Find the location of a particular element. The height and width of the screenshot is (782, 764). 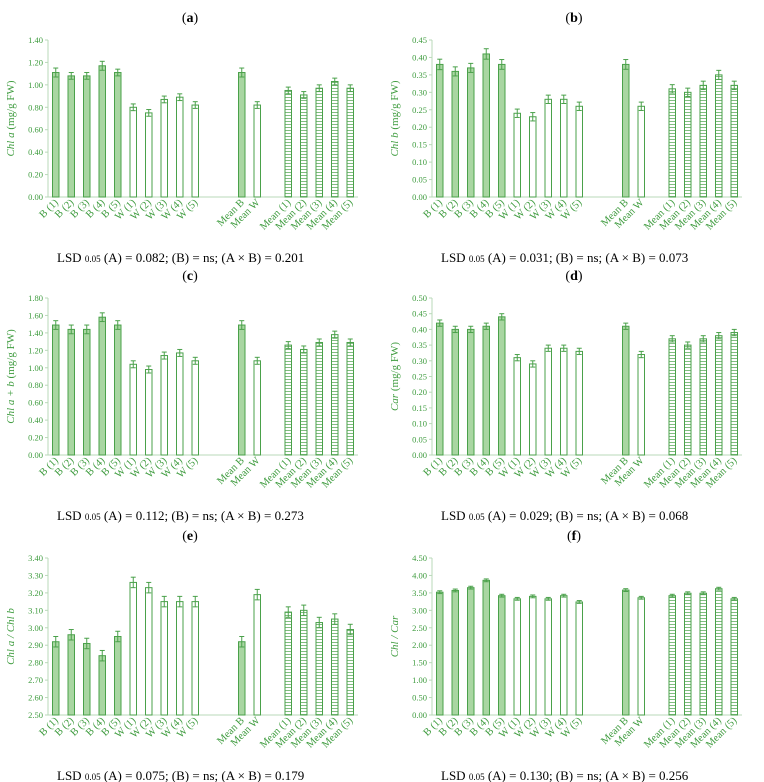

y-tick-label: 4.50 is located at coordinates (419, 558).